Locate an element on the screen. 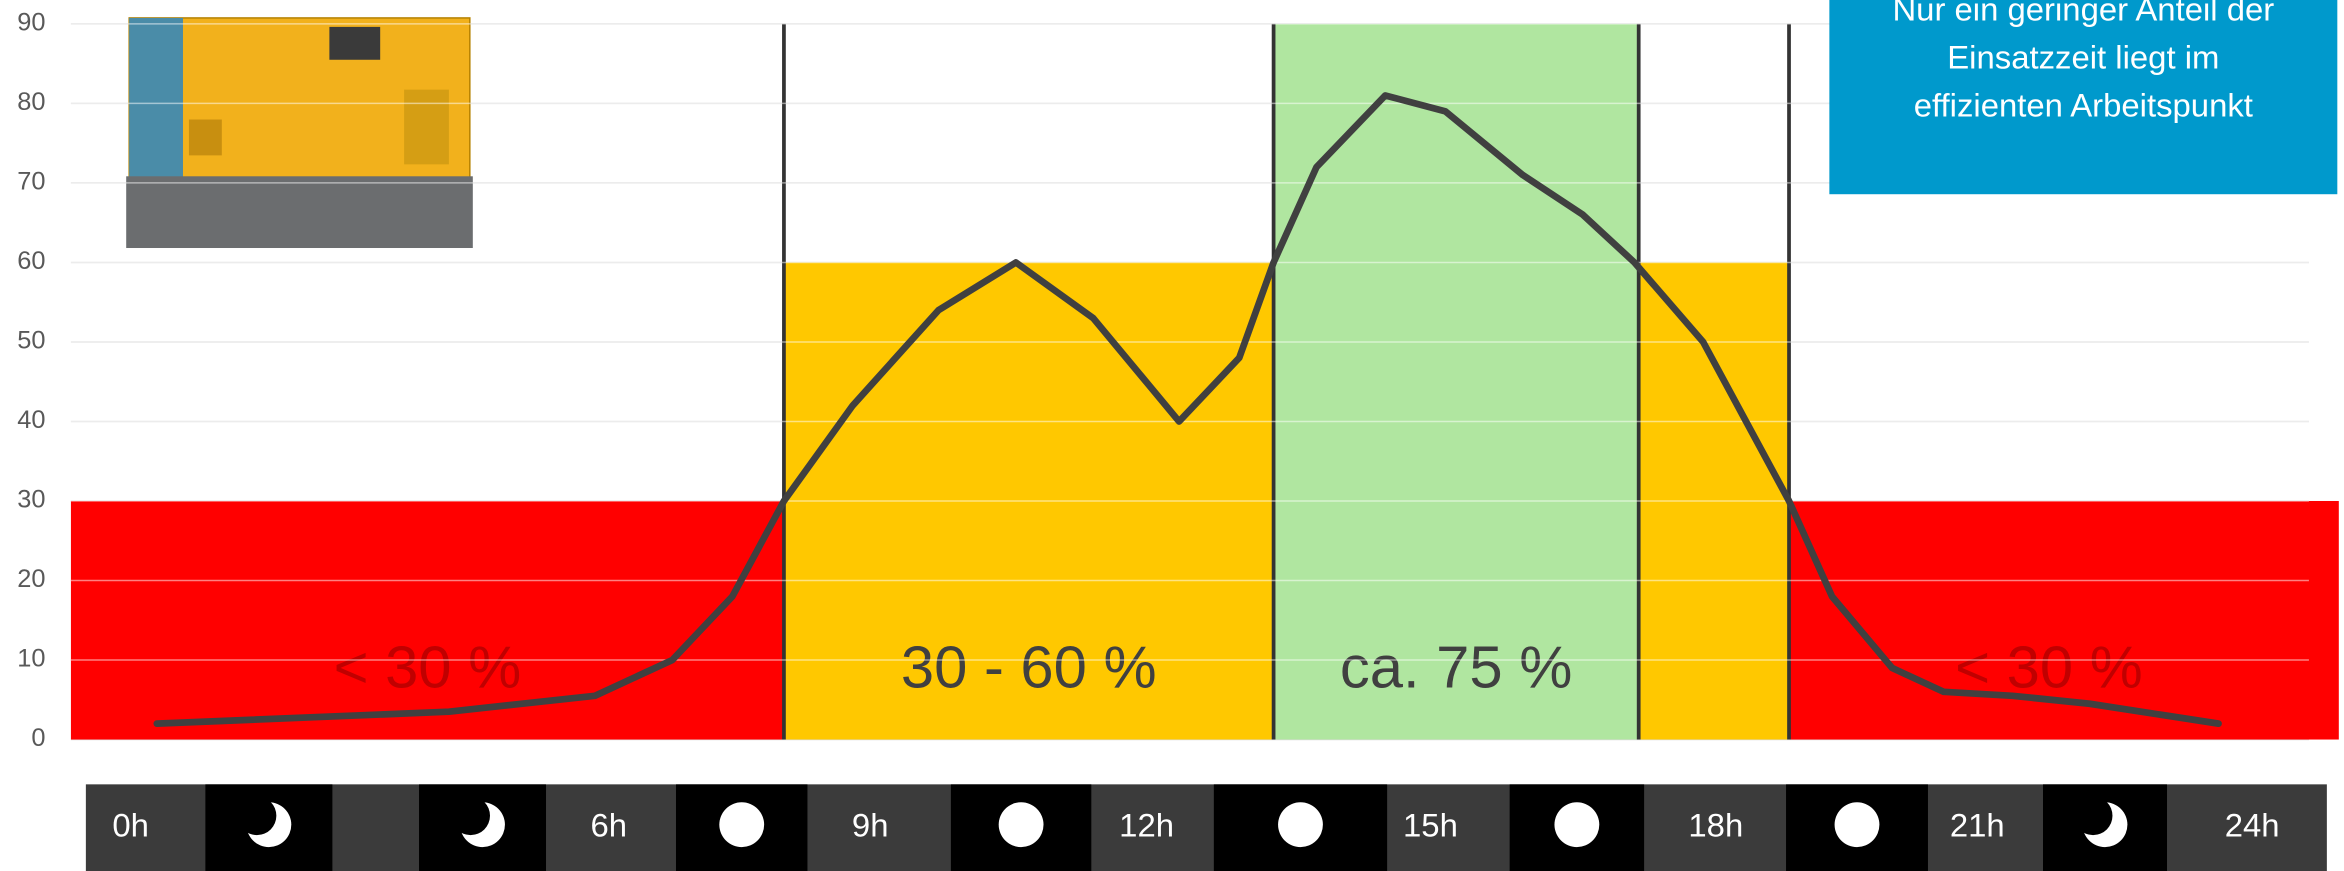 This screenshot has width=2344, height=871. y-tick-label: 90 is located at coordinates (31, 23).